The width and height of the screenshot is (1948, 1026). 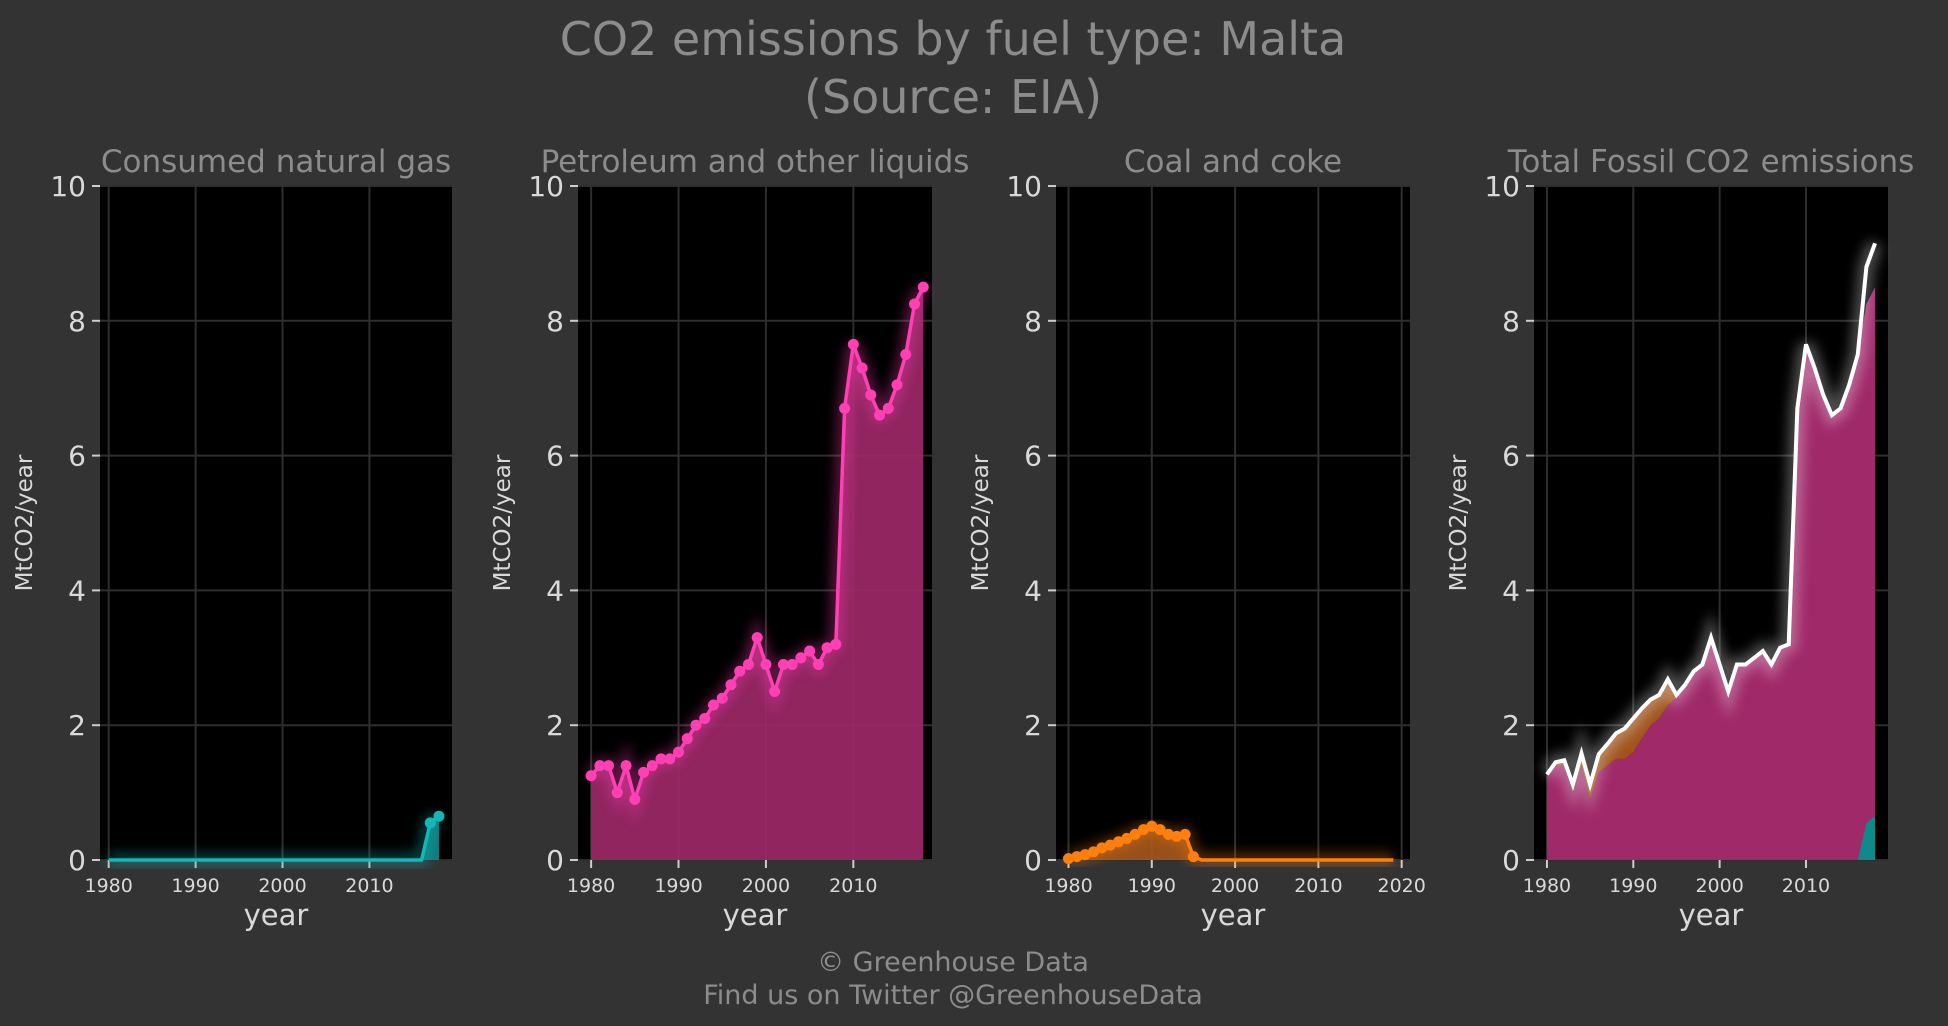 What do you see at coordinates (1711, 162) in the screenshot?
I see `panel-title: Total Fossil CO2 emissions` at bounding box center [1711, 162].